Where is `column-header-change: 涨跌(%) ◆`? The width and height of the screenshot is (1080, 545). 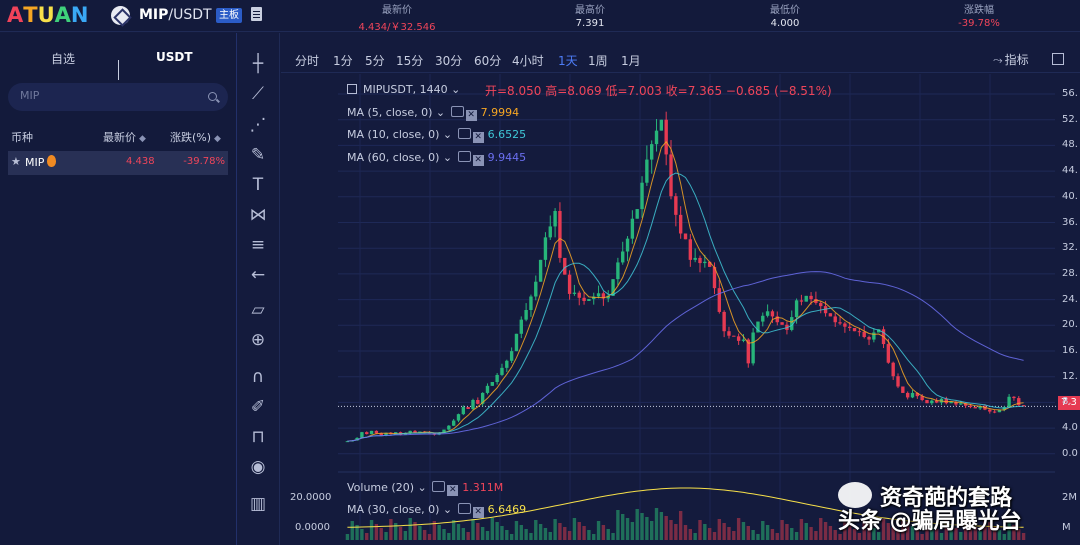 column-header-change: 涨跌(%) ◆ is located at coordinates (195, 137).